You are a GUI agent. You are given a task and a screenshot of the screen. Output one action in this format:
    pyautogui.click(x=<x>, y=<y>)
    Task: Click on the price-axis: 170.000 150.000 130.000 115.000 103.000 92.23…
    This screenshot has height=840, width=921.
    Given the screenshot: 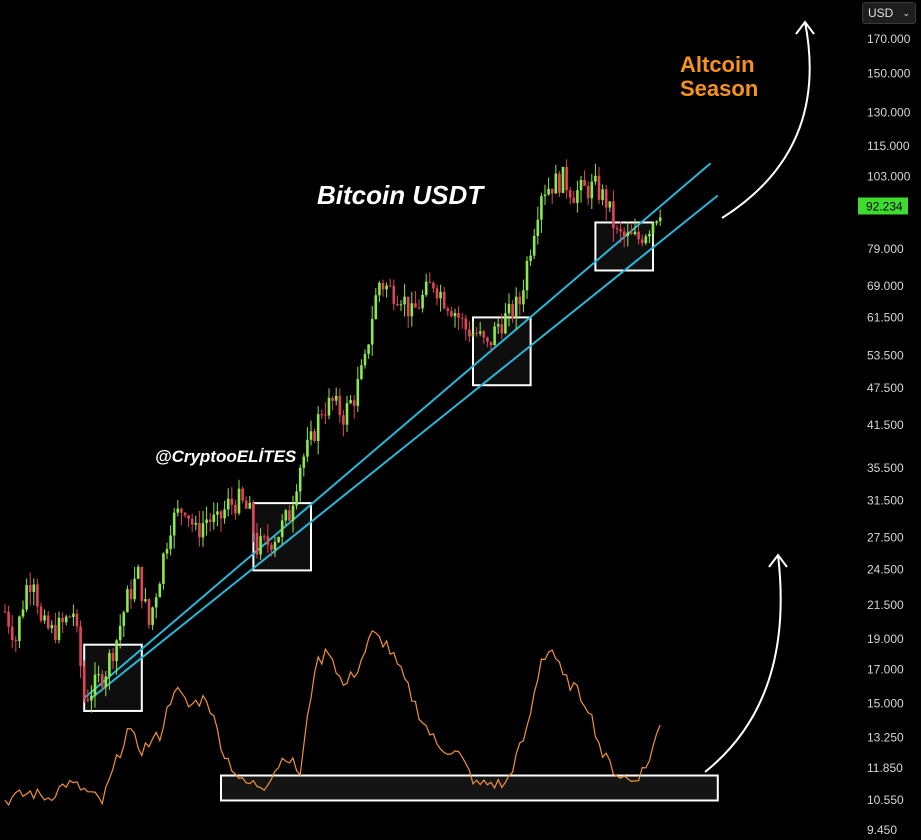 What is the action you would take?
    pyautogui.click(x=884, y=434)
    